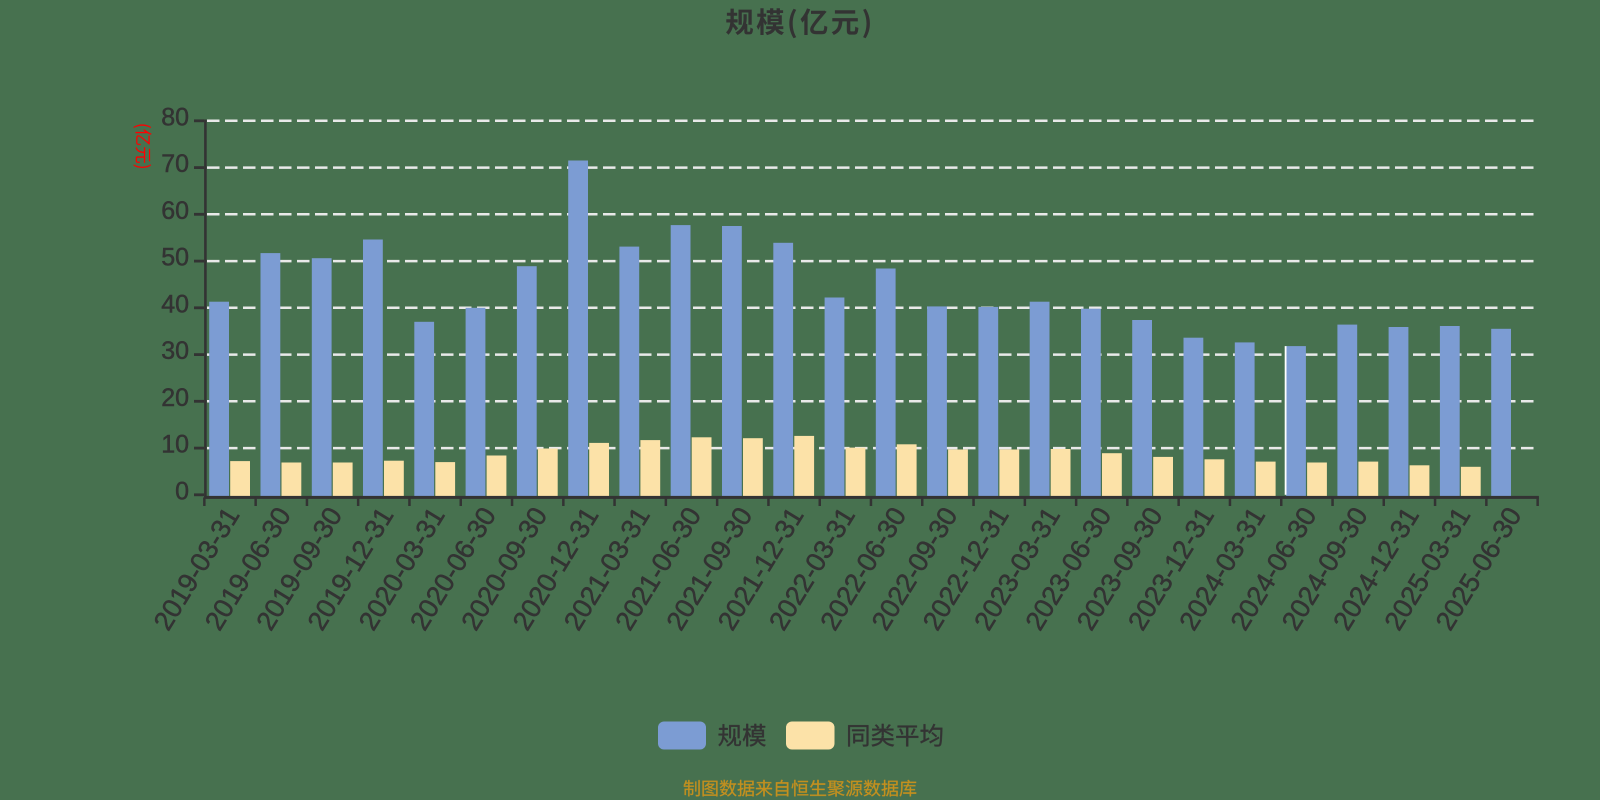 Image resolution: width=1600 pixels, height=800 pixels. I want to click on svg-text: 70, so click(175, 164).